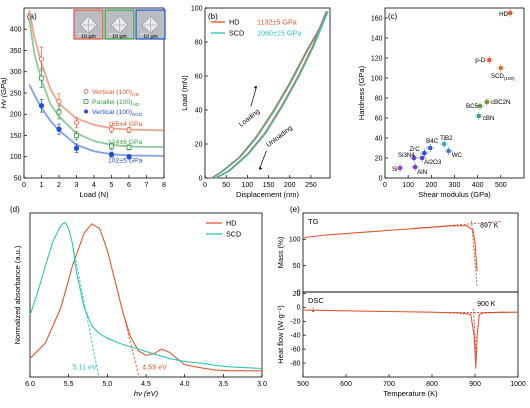 This screenshot has height=408, width=530. I want to click on panel-c-point-label: Si, so click(395, 169).